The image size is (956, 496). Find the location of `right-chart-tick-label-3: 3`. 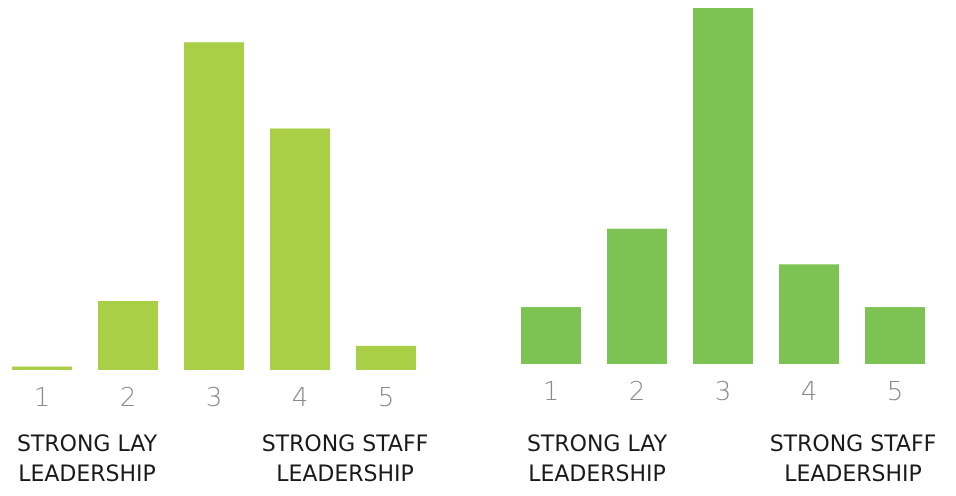

right-chart-tick-label-3: 3 is located at coordinates (723, 392).